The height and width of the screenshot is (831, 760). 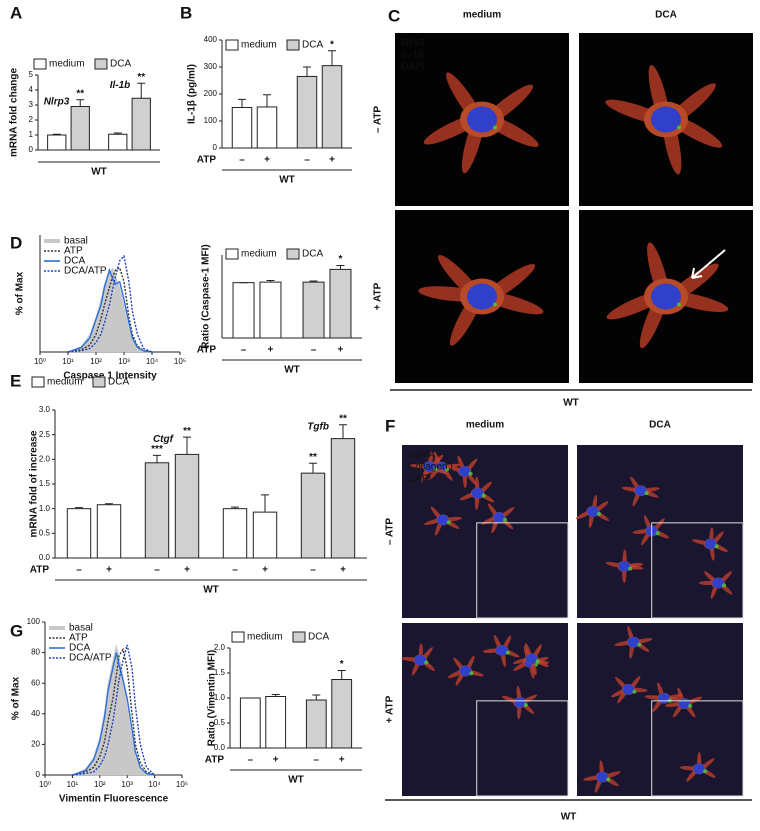 I want to click on y-tick-label: 300, so click(x=211, y=66).